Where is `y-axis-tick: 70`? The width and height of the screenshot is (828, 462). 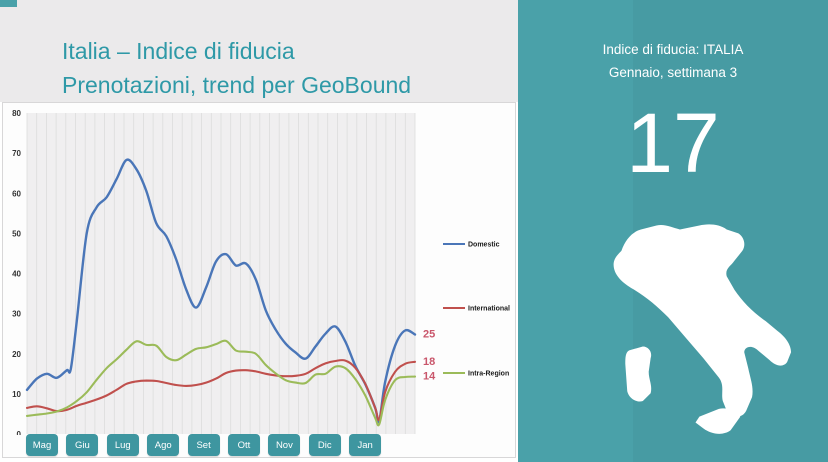
y-axis-tick: 70 is located at coordinates (16, 153).